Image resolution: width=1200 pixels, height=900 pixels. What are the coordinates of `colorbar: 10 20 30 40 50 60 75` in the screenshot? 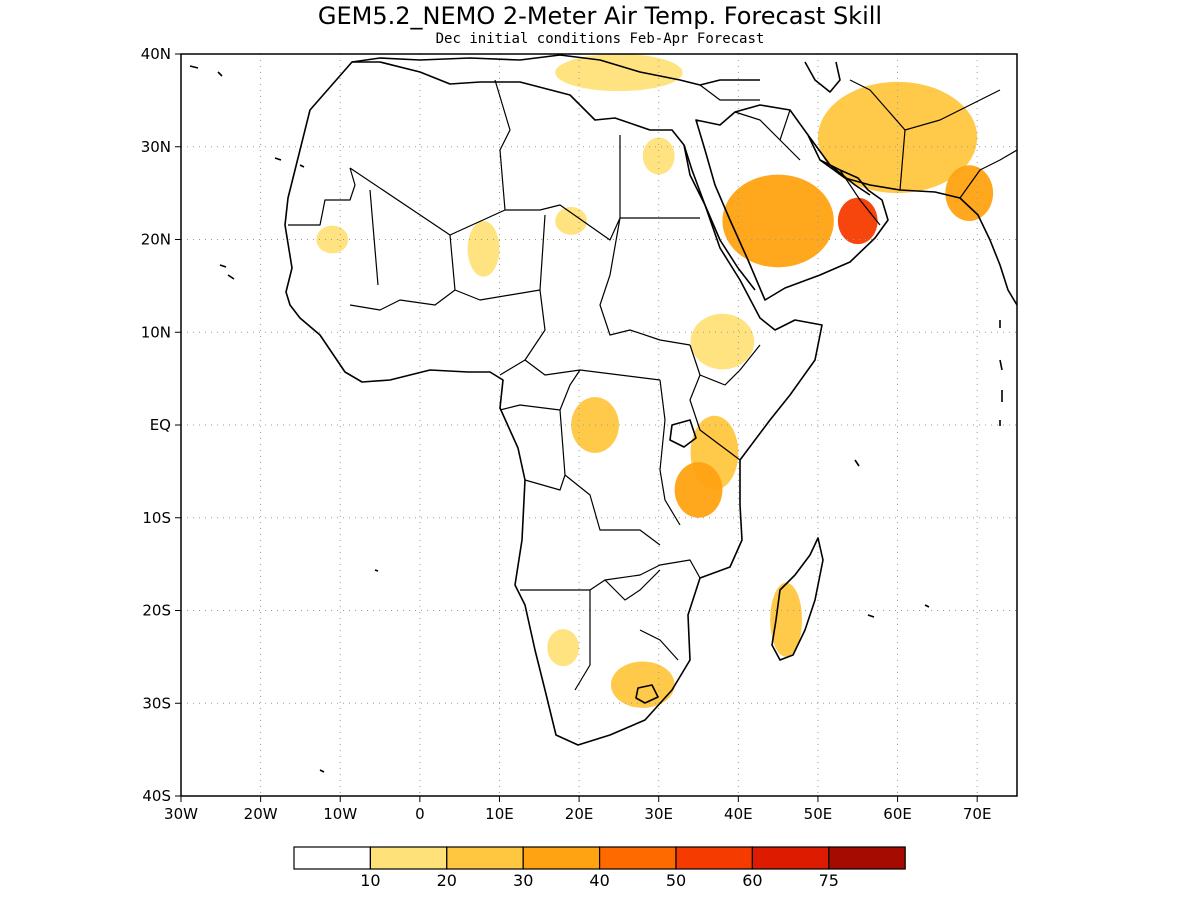 It's located at (599, 868).